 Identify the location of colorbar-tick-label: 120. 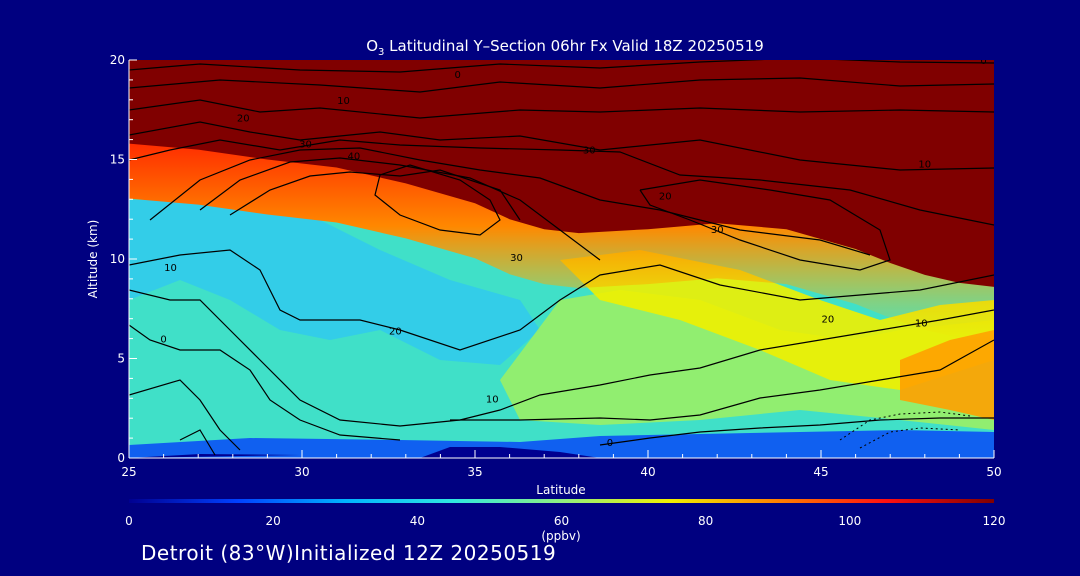
(994, 521).